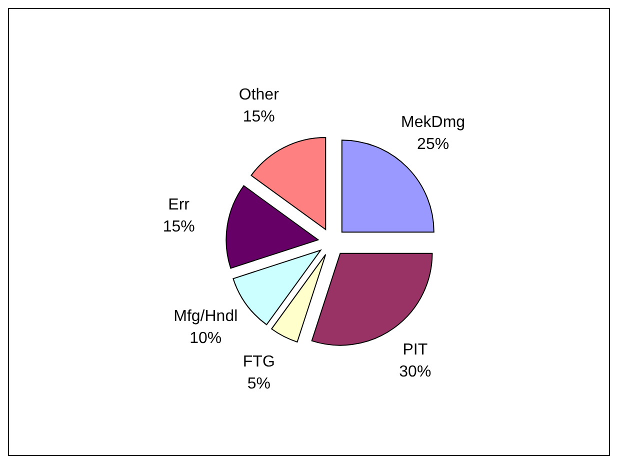 This screenshot has width=619, height=462. What do you see at coordinates (415, 349) in the screenshot?
I see `slice-label: PIT` at bounding box center [415, 349].